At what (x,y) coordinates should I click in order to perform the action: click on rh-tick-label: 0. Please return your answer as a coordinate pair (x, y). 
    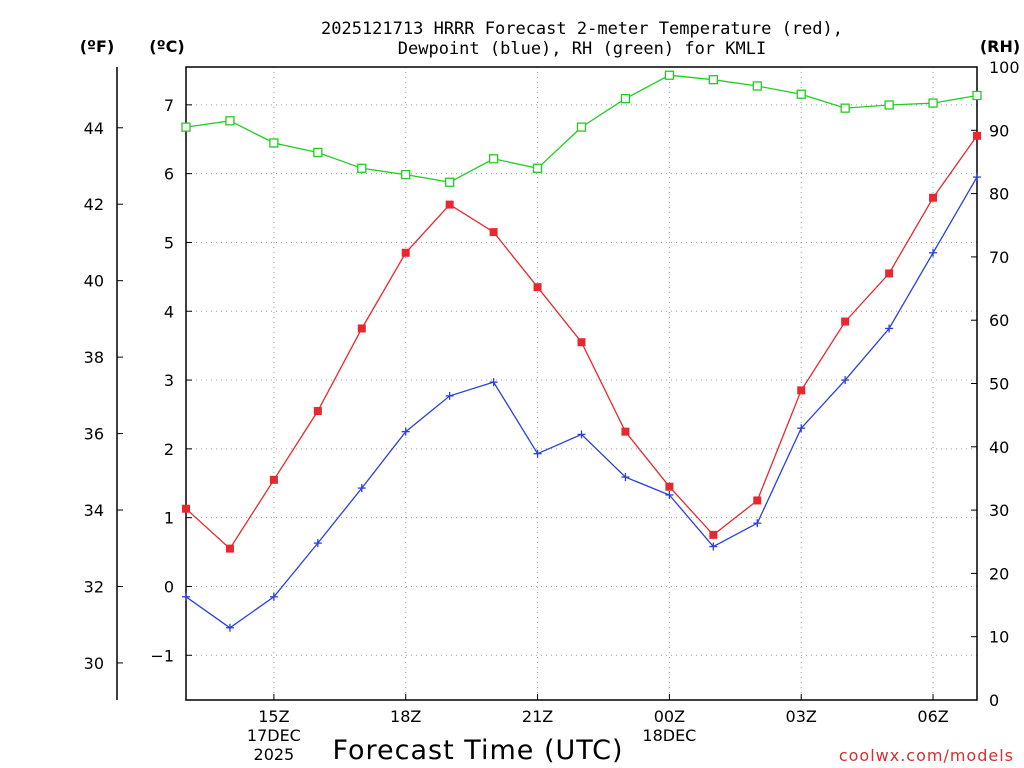
    Looking at the image, I should click on (994, 700).